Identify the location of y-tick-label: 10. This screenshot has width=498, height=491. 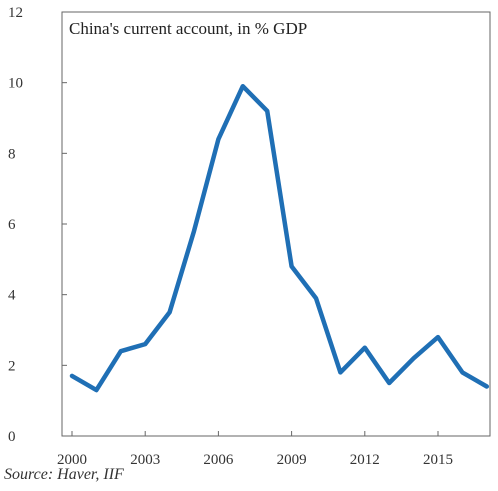
(15, 84).